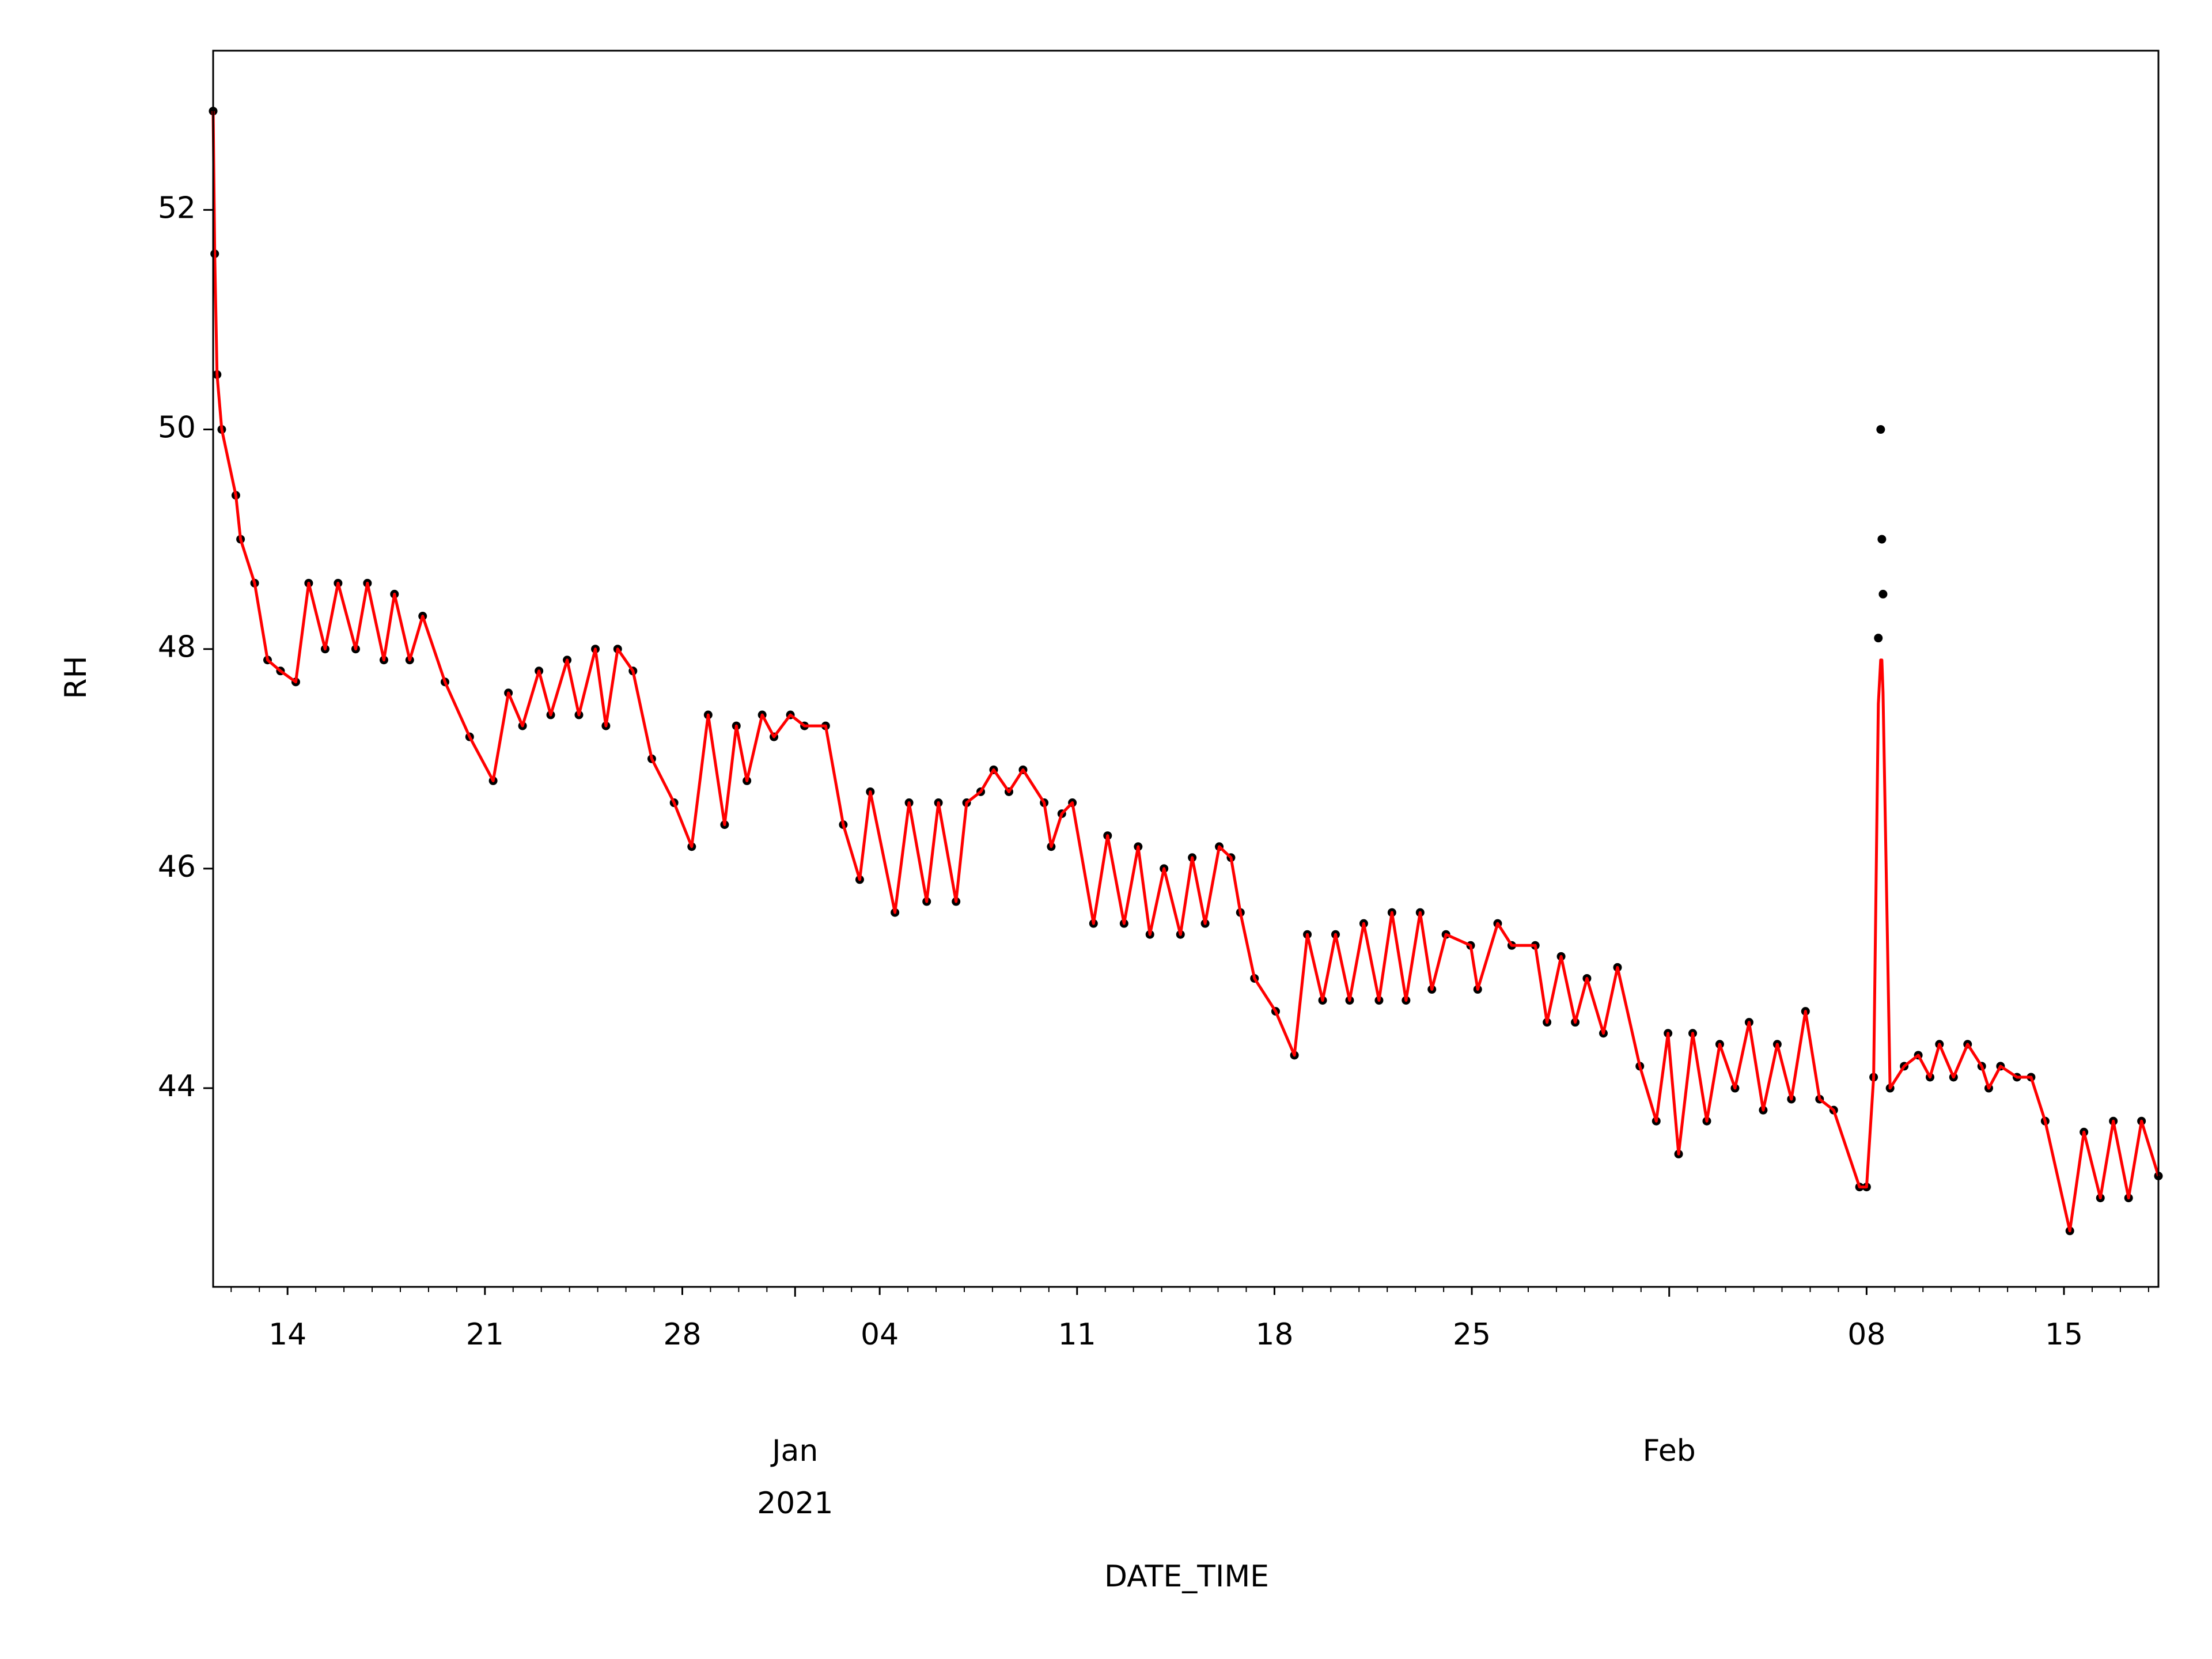 The image size is (2212, 1659). What do you see at coordinates (795, 1503) in the screenshot?
I see `x-month-label: 2021` at bounding box center [795, 1503].